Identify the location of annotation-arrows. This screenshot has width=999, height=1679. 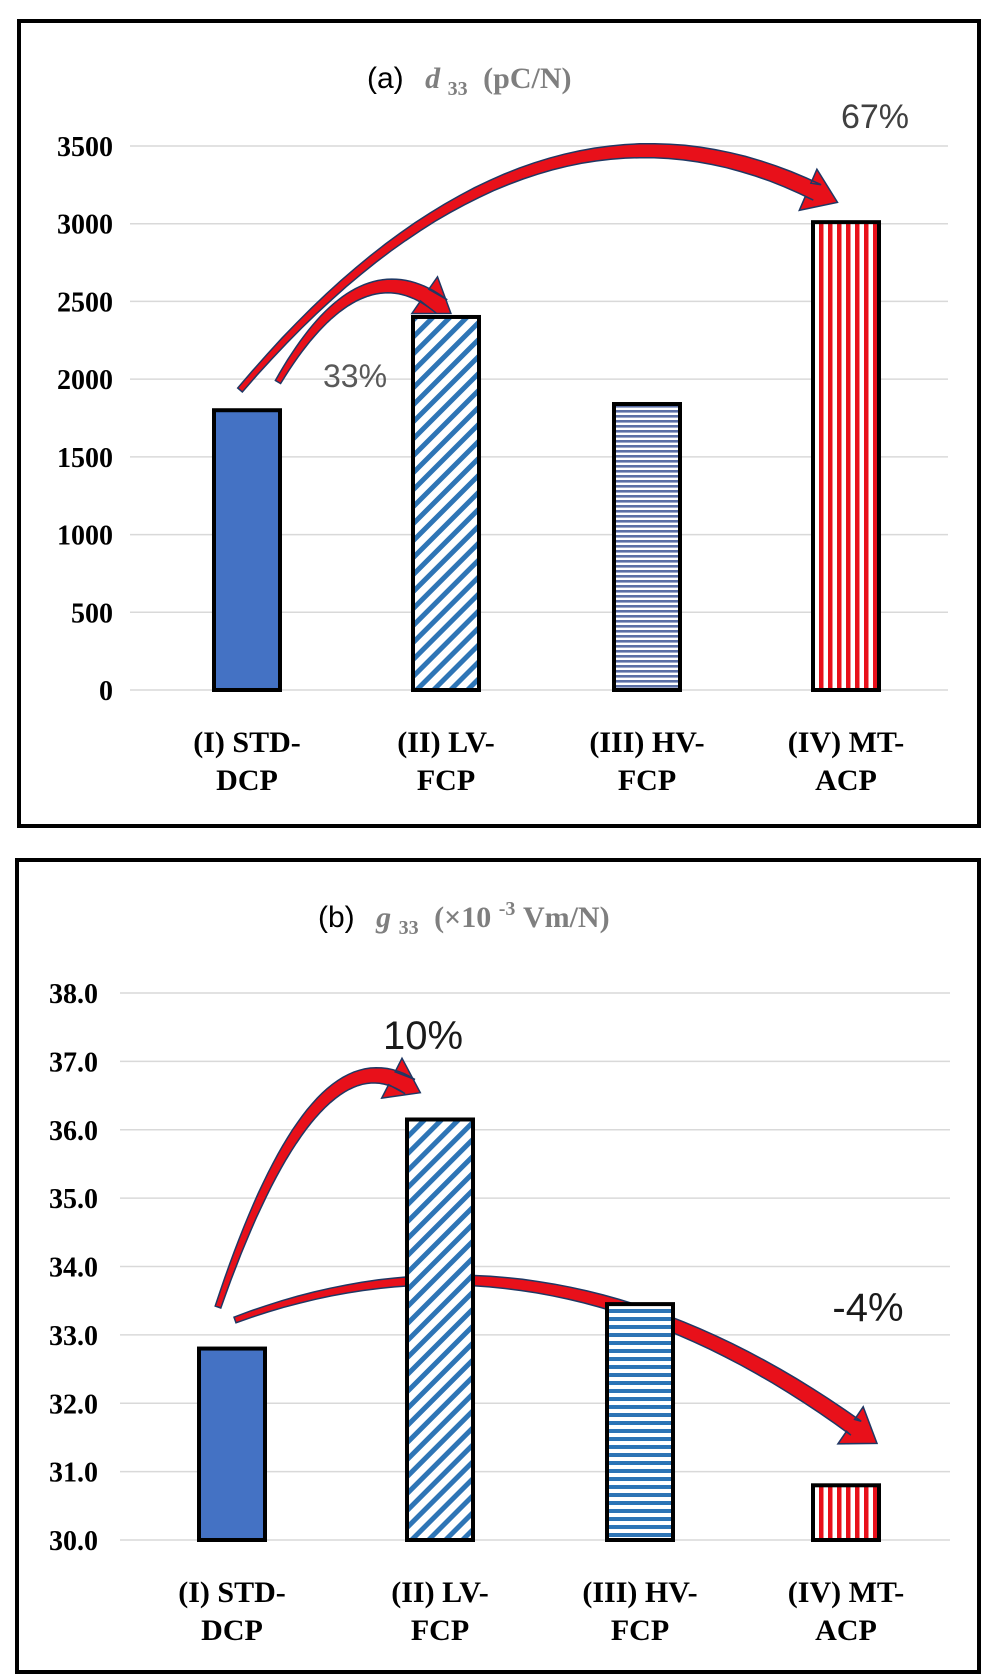
(537, 268).